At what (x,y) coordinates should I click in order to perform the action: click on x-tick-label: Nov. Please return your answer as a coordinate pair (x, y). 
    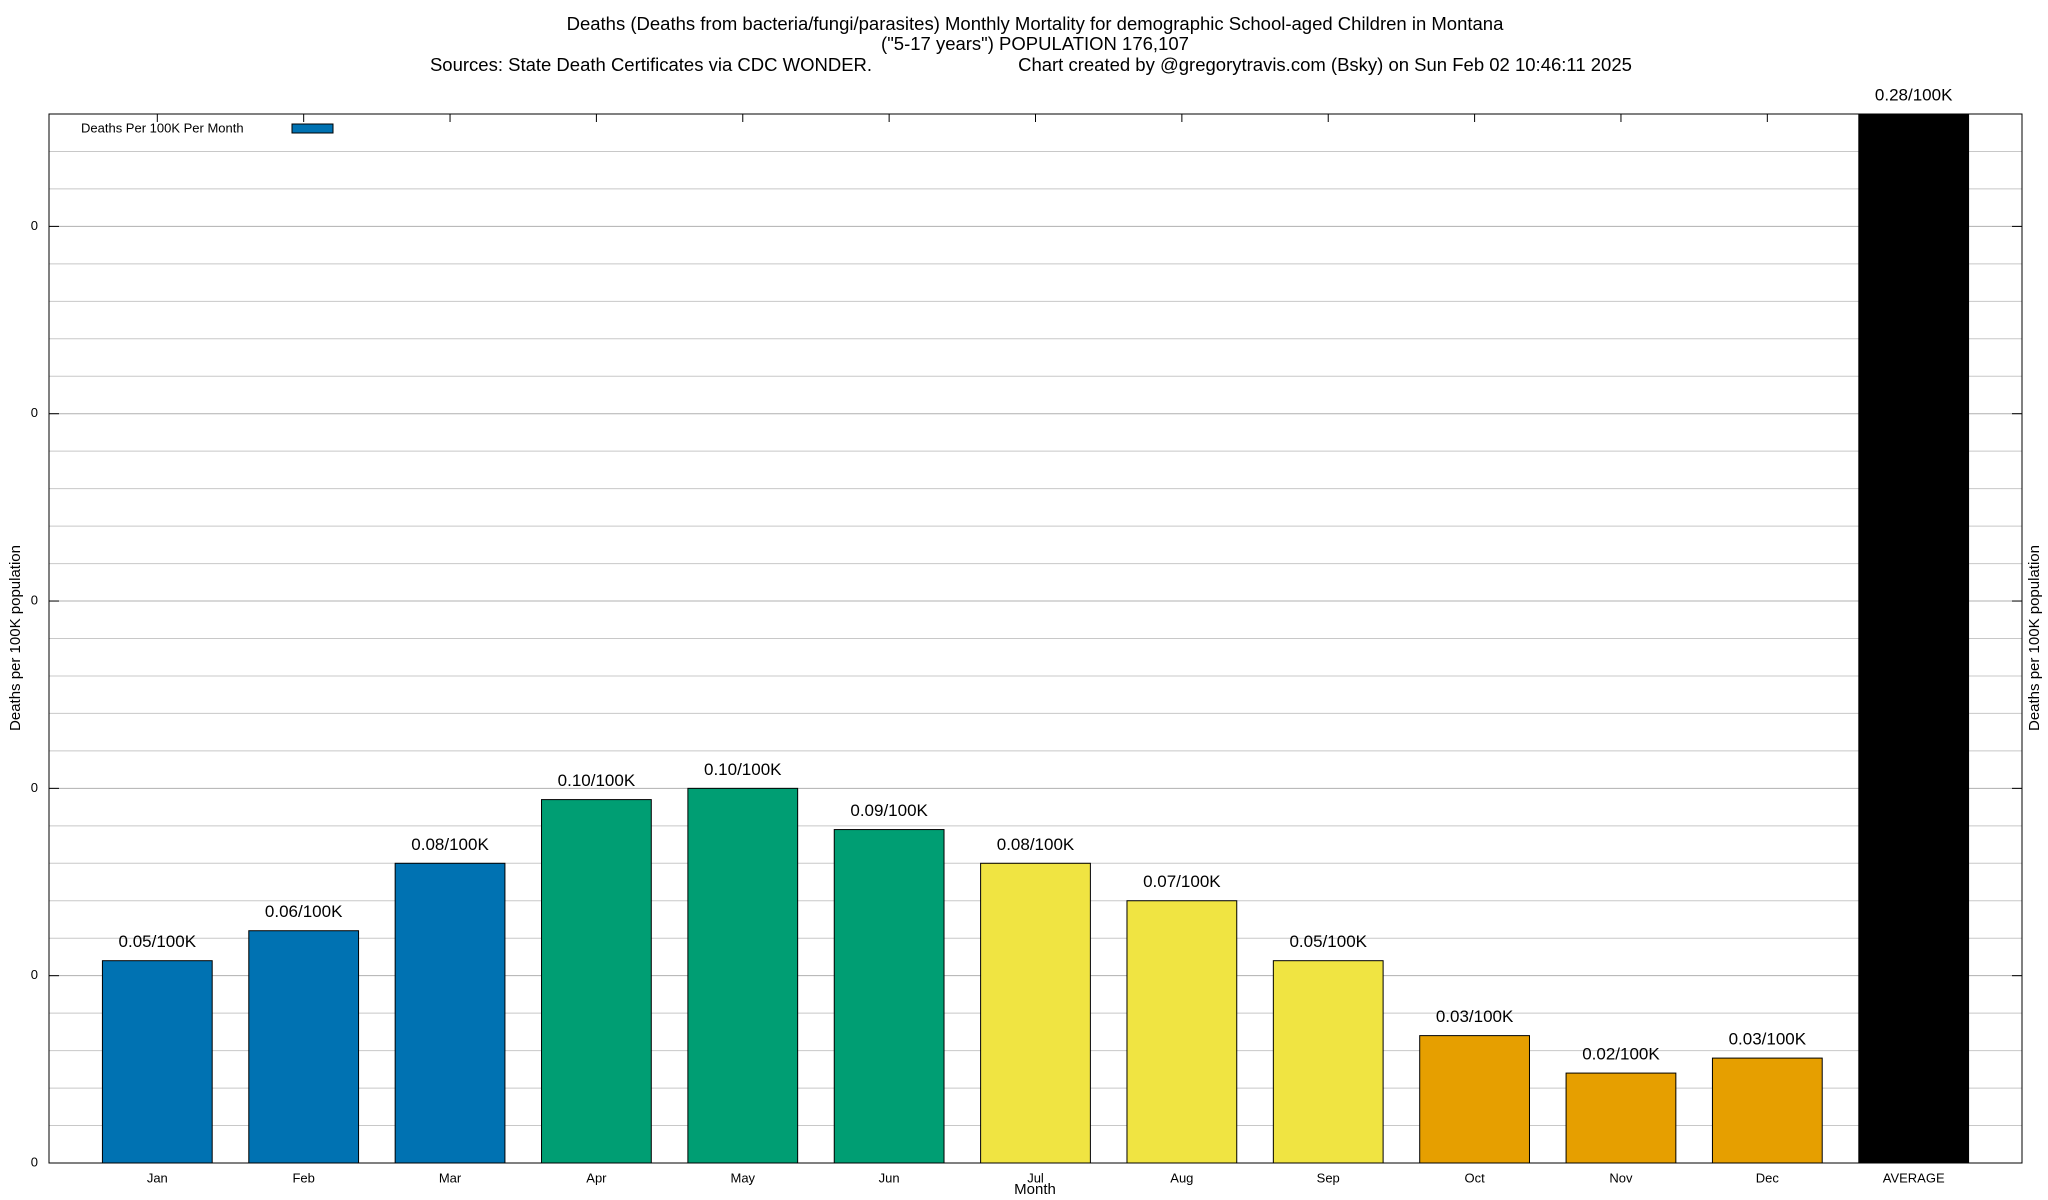
    Looking at the image, I should click on (1621, 1177).